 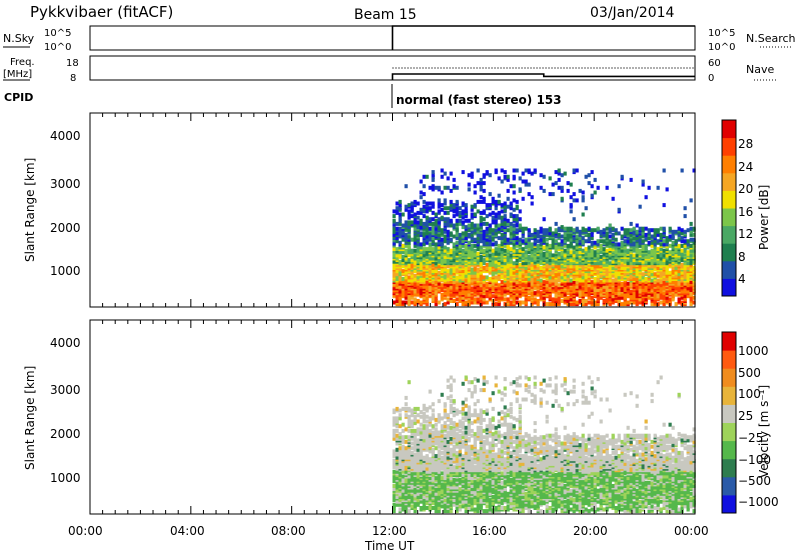 What do you see at coordinates (760, 69) in the screenshot?
I see `nave-label: Nave` at bounding box center [760, 69].